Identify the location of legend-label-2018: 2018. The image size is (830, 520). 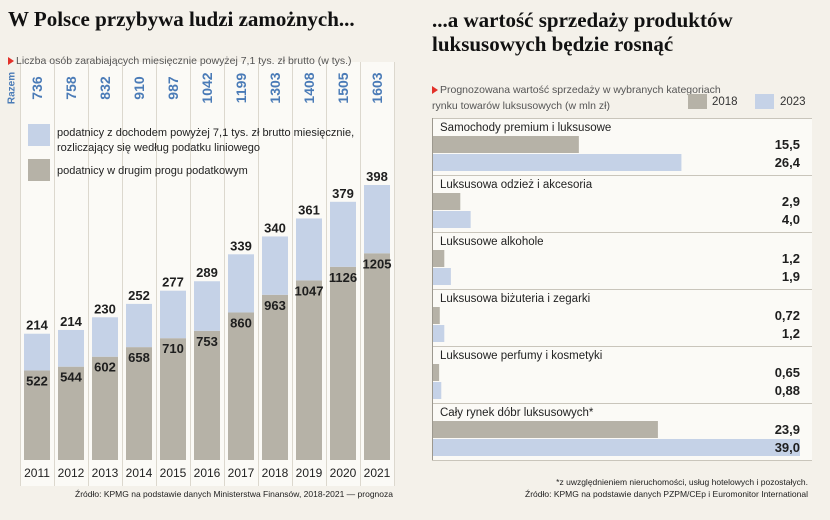
(725, 102).